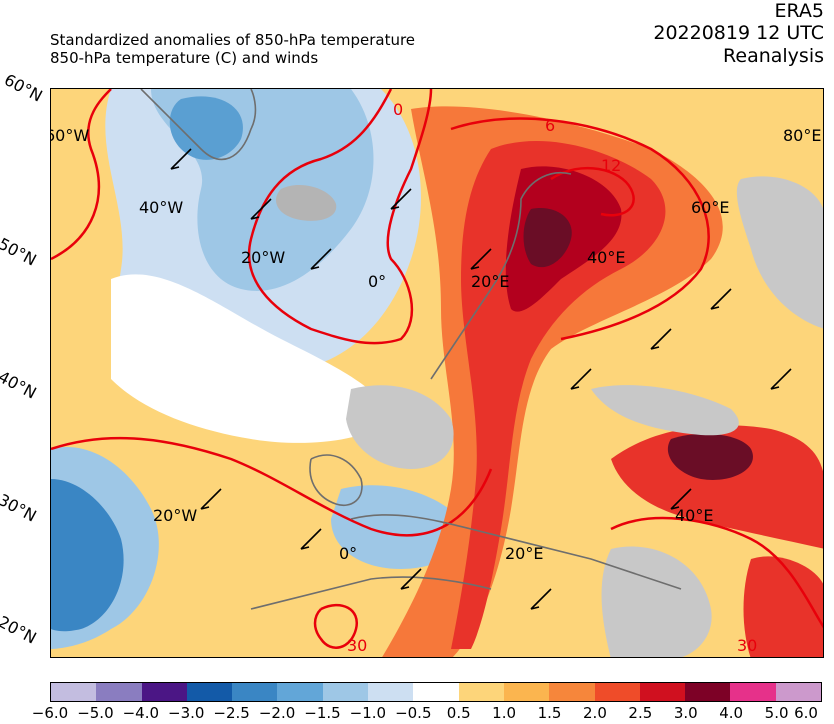  What do you see at coordinates (231, 713) in the screenshot?
I see `colorbar-tick-label: −2.5` at bounding box center [231, 713].